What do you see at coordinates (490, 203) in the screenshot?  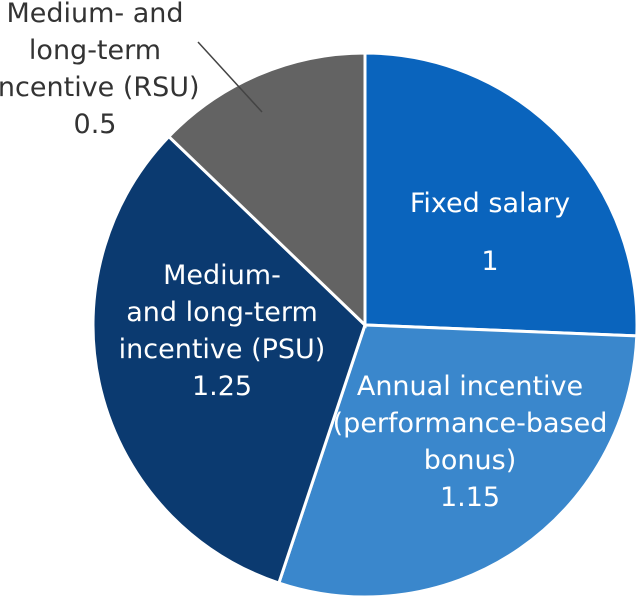 I see `slice-label-line: Fixed salary` at bounding box center [490, 203].